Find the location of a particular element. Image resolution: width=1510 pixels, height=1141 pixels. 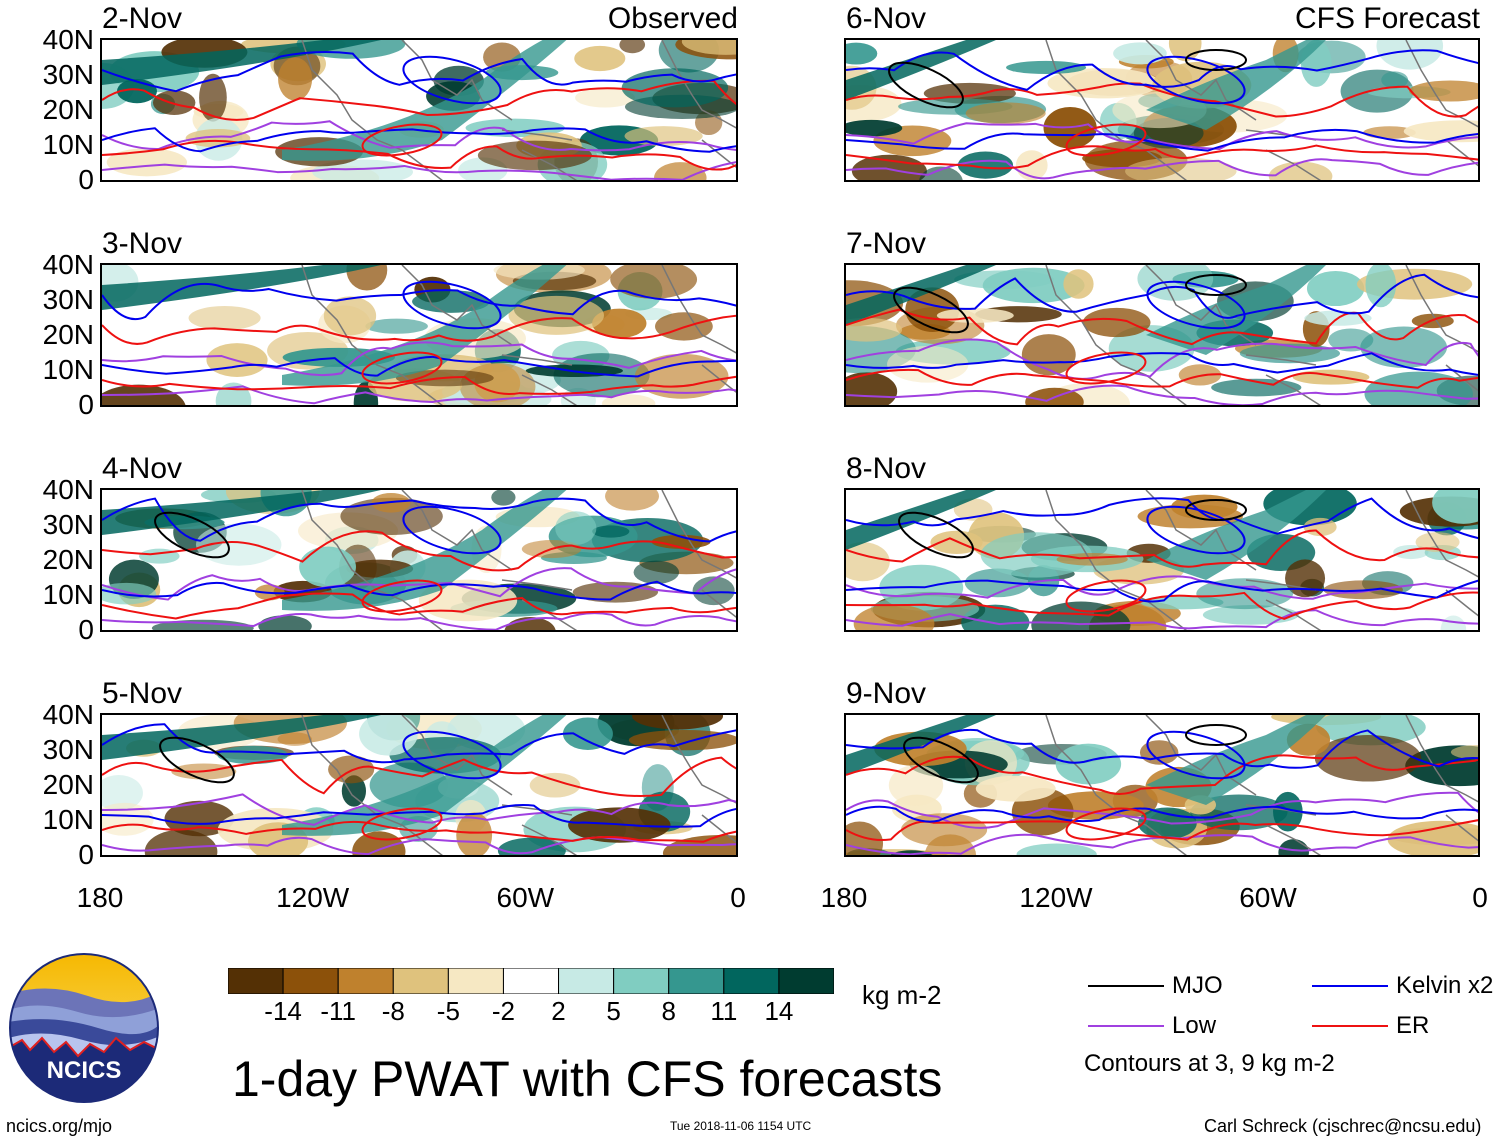

colorbar-tick-label: 5 is located at coordinates (613, 1011).